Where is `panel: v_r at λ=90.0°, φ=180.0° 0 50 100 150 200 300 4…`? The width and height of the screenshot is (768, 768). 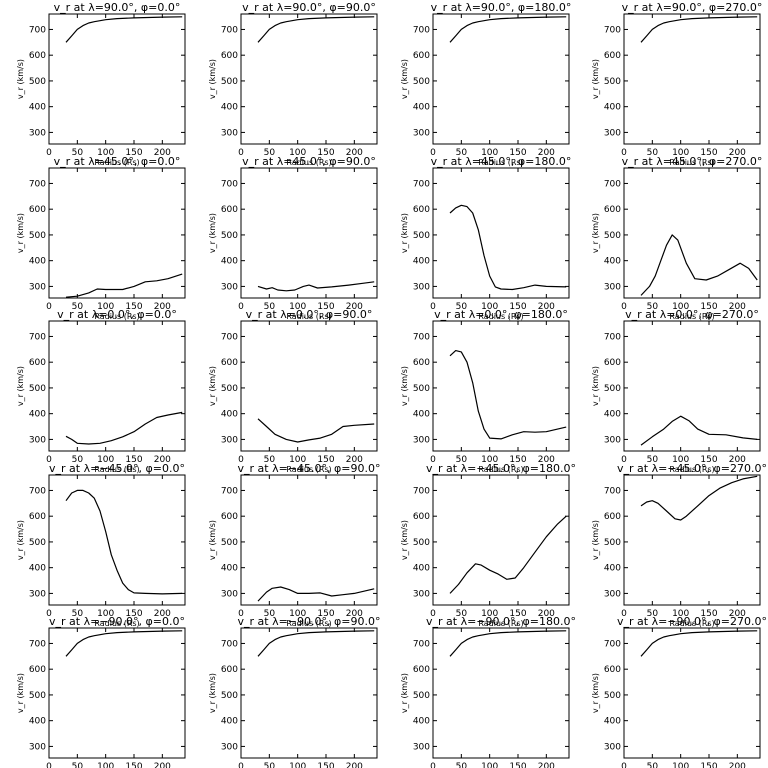 panel: v_r at λ=90.0°, φ=180.0° 0 50 100 150 200 300 4… is located at coordinates (485, 84).